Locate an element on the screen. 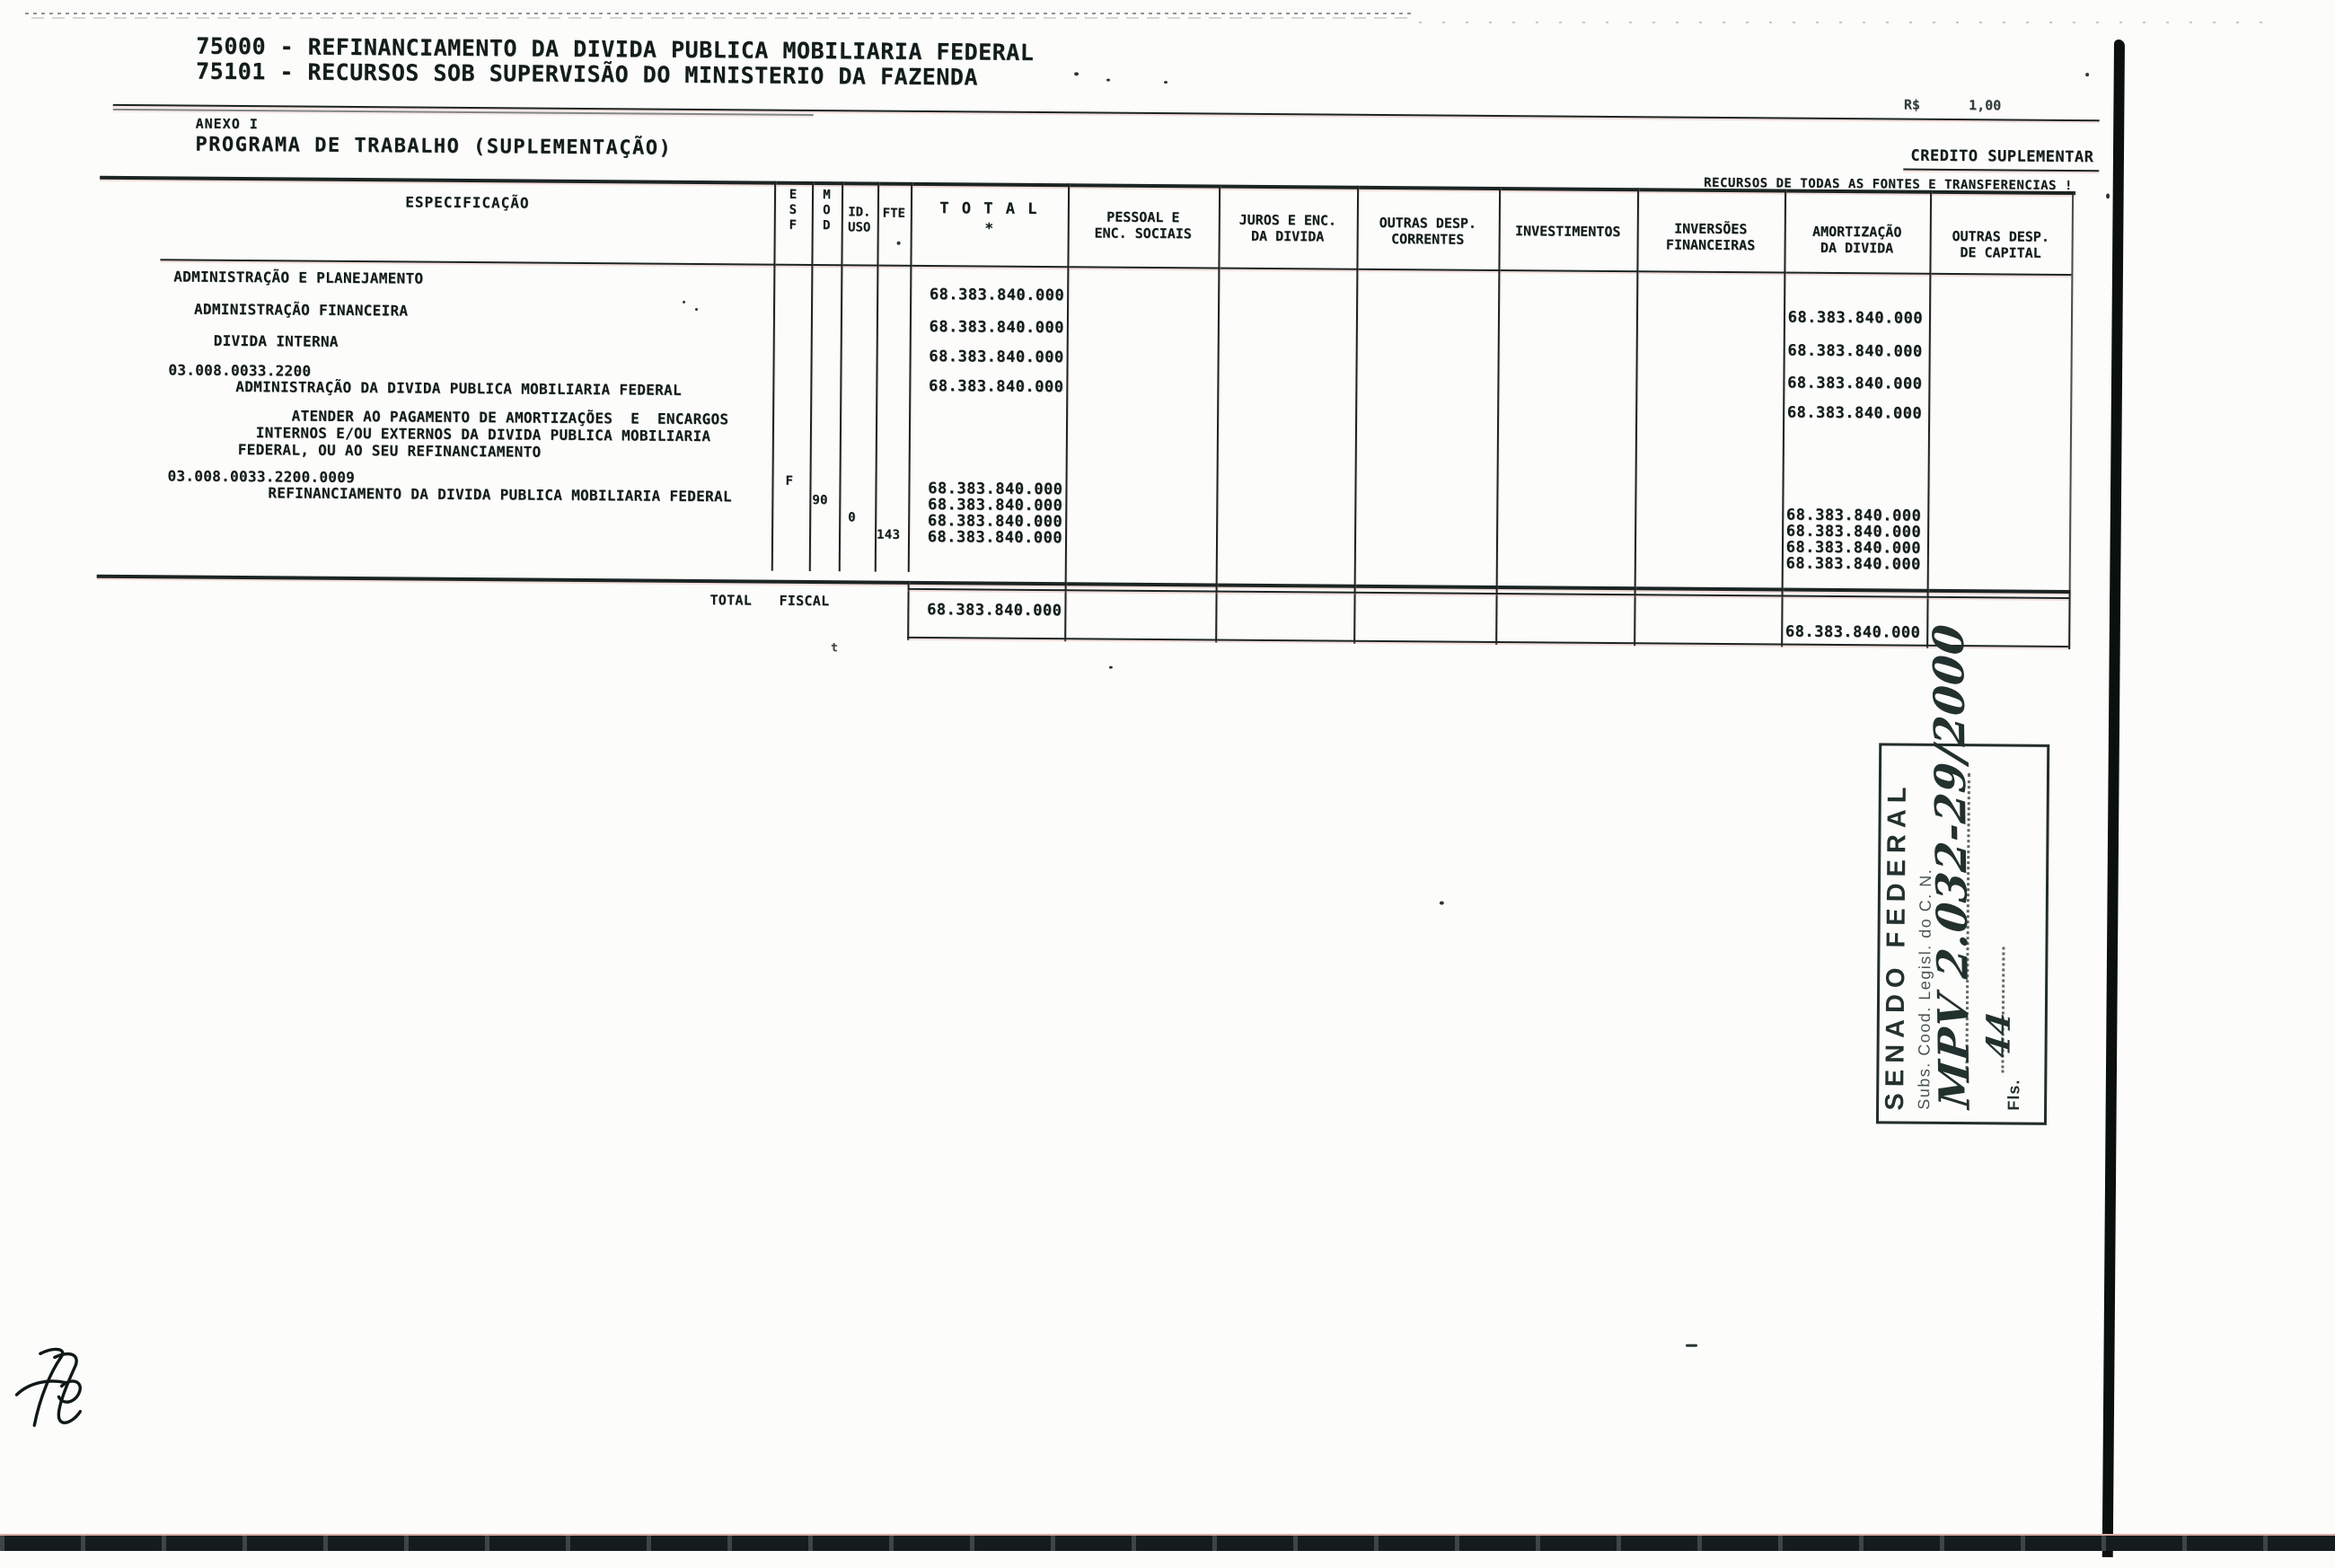  footer-amortizacao-value: 68.383.840.000 is located at coordinates (1853, 632).